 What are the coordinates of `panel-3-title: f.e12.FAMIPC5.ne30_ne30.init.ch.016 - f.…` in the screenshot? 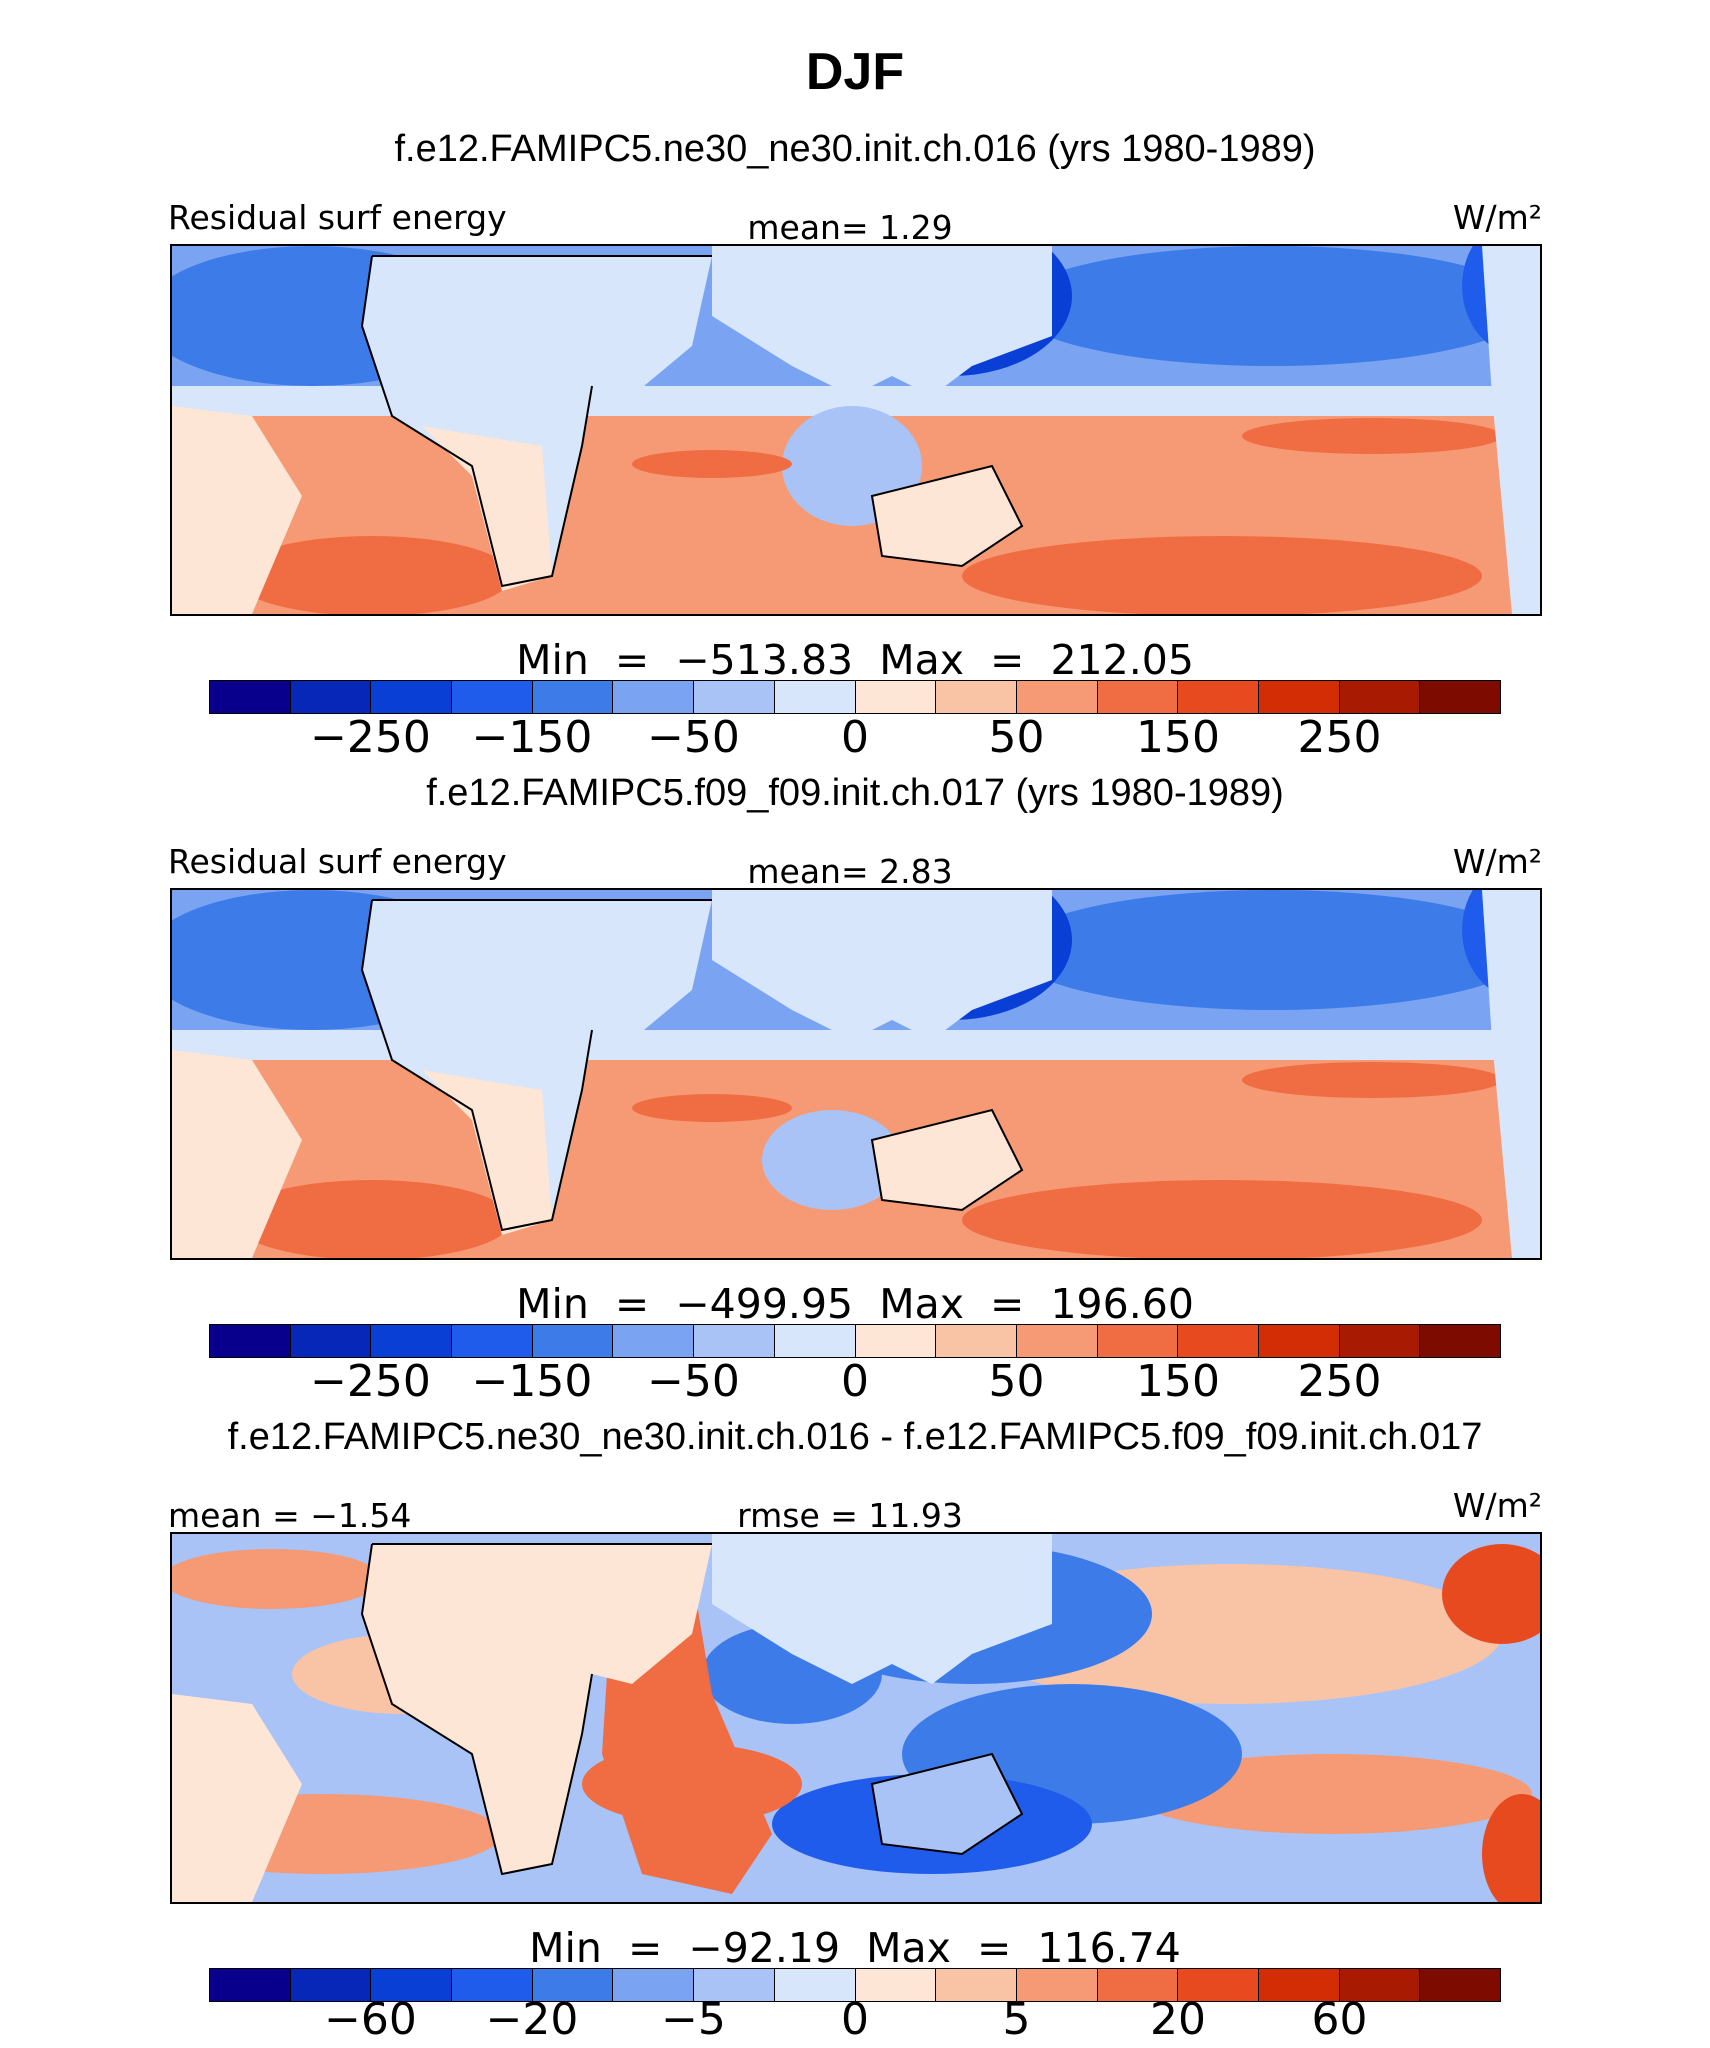 It's located at (855, 1437).